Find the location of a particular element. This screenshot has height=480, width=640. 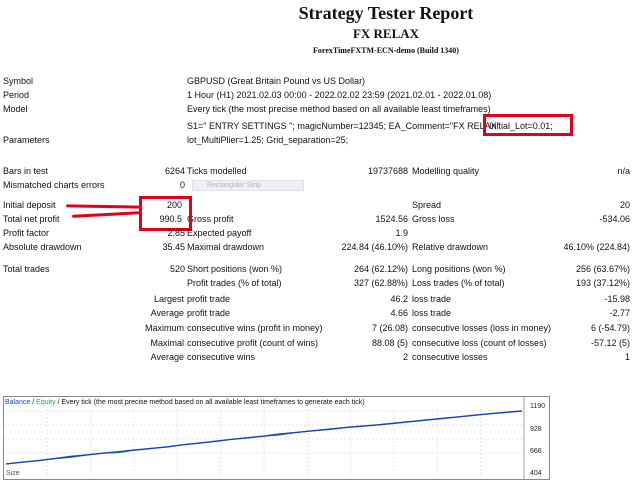

deposit-label: Initial deposit is located at coordinates (29, 205).